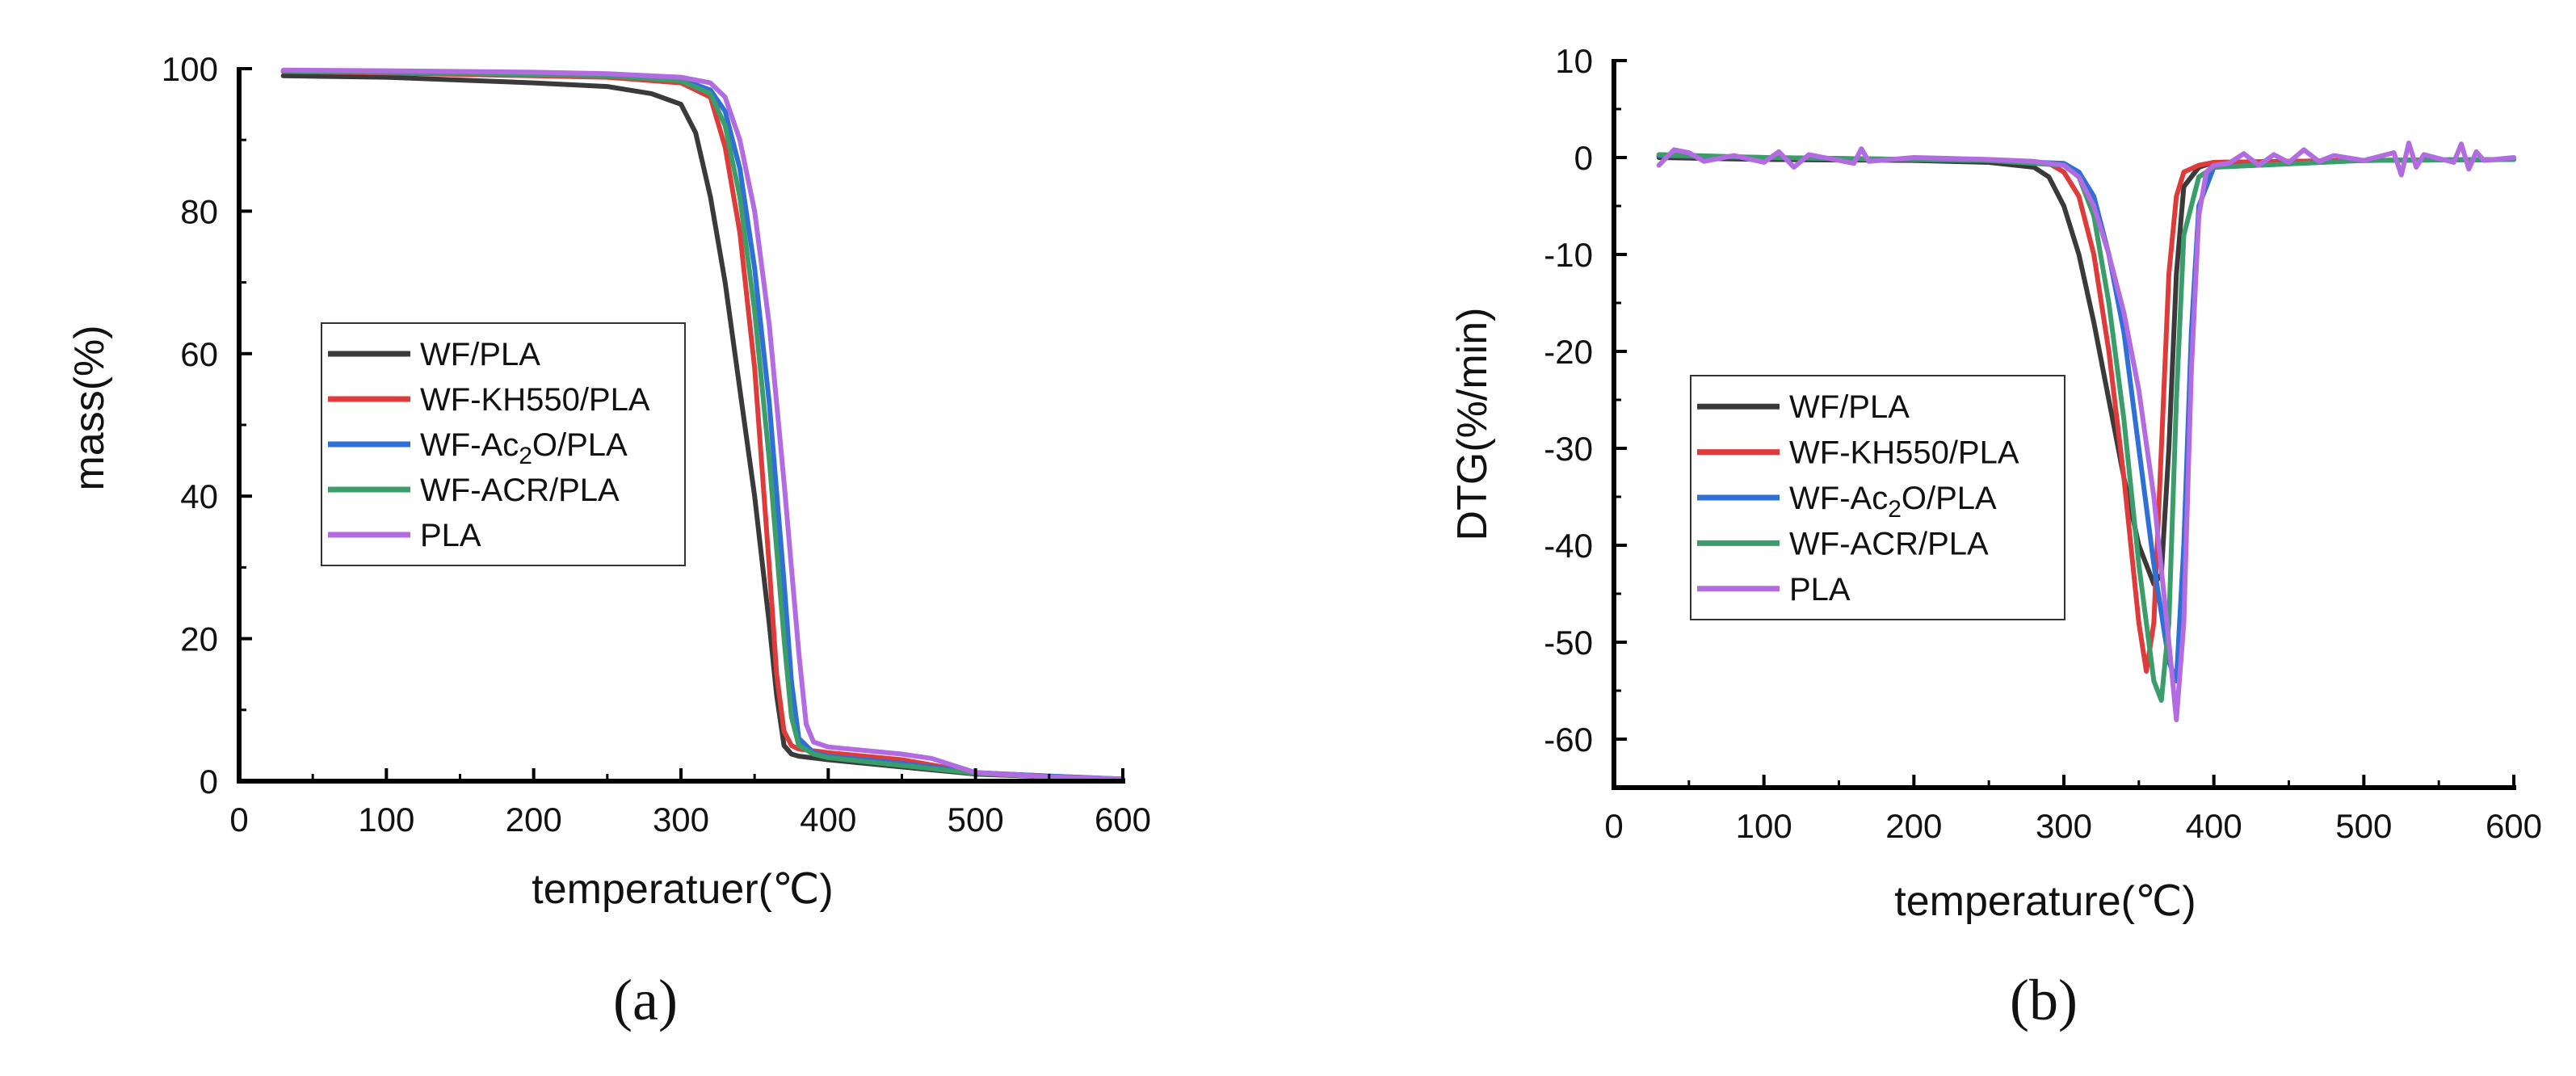  Describe the element at coordinates (199, 639) in the screenshot. I see `chart-a-y-tick-label: 20` at that location.